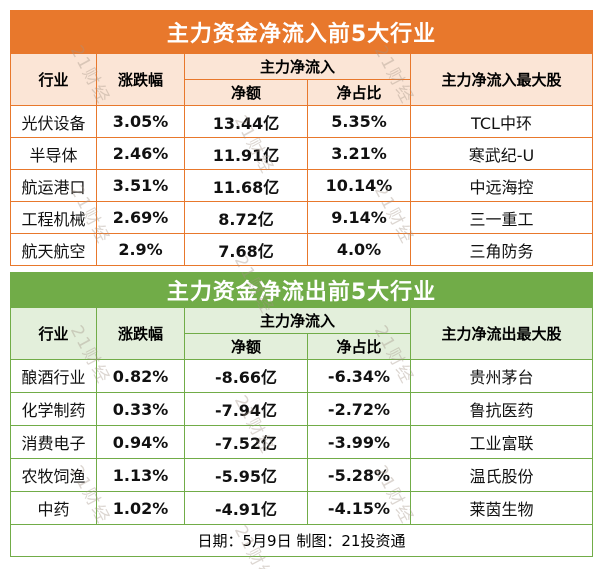 The width and height of the screenshot is (600, 569). Describe the element at coordinates (246, 442) in the screenshot. I see `cell-net-amount: -7.52亿` at that location.